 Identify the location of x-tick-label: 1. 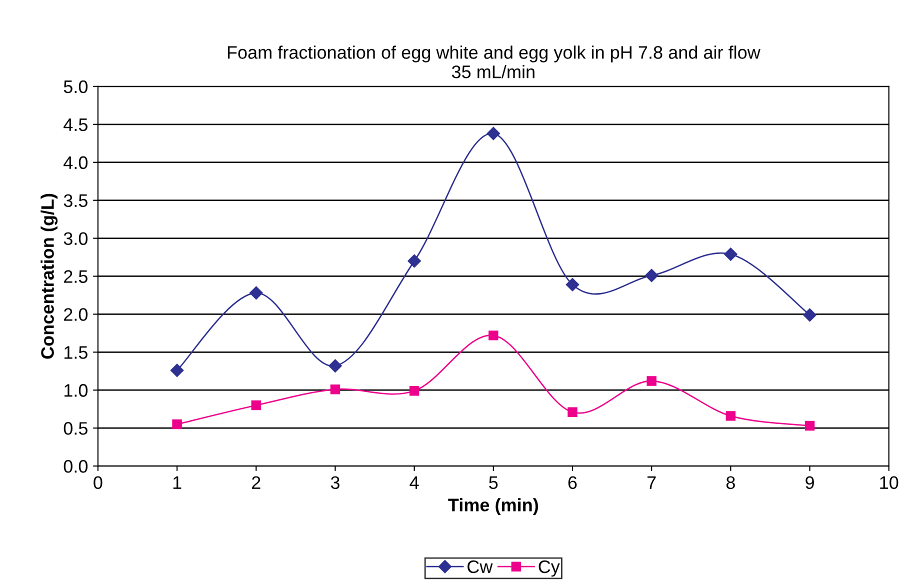
(177, 482).